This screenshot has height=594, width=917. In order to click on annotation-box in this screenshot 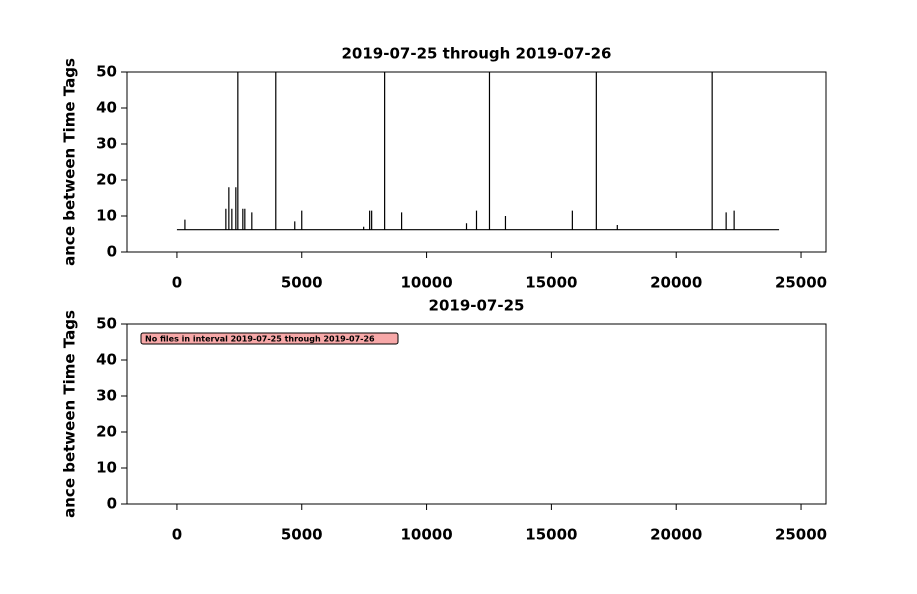, I will do `click(269, 338)`.